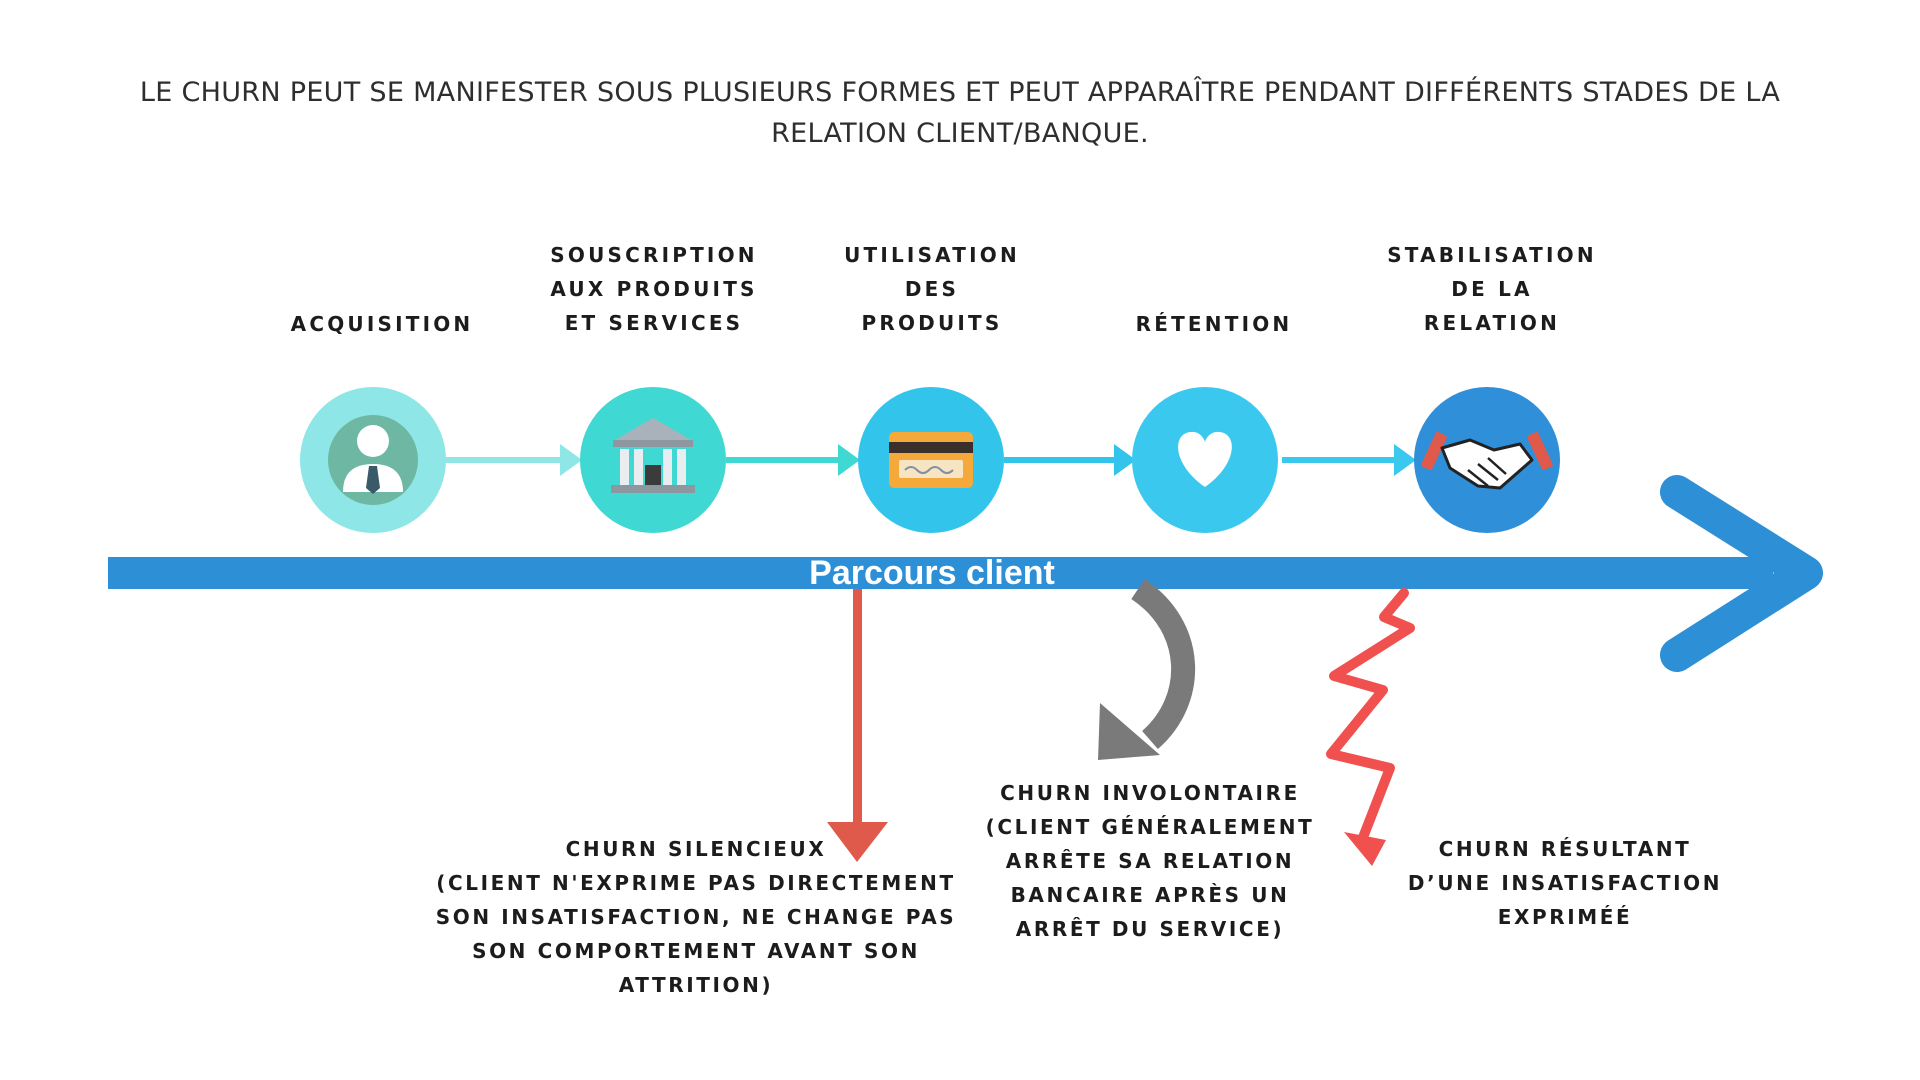 The height and width of the screenshot is (1080, 1920). I want to click on stage-label-line: DES, so click(932, 289).